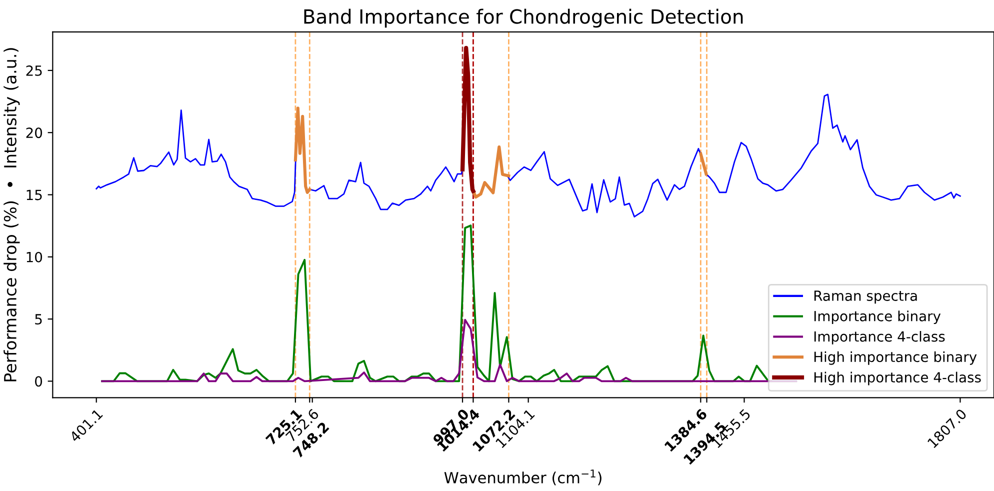 Image resolution: width=994 pixels, height=491 pixels. What do you see at coordinates (897, 379) in the screenshot?
I see `legend-label: High importance 4-class` at bounding box center [897, 379].